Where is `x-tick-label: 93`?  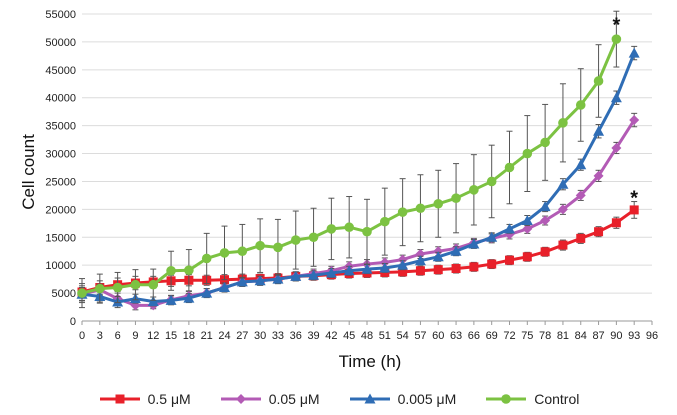
x-tick-label: 93 is located at coordinates (634, 336).